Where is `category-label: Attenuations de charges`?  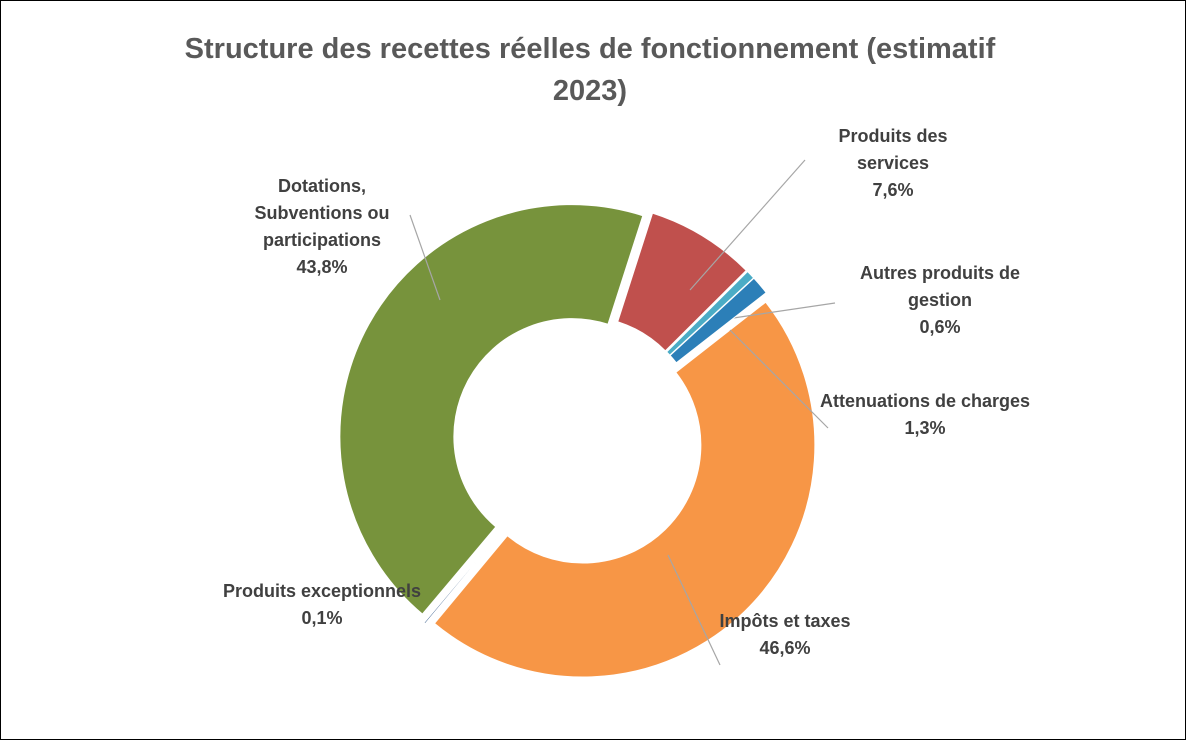 category-label: Attenuations de charges is located at coordinates (925, 401).